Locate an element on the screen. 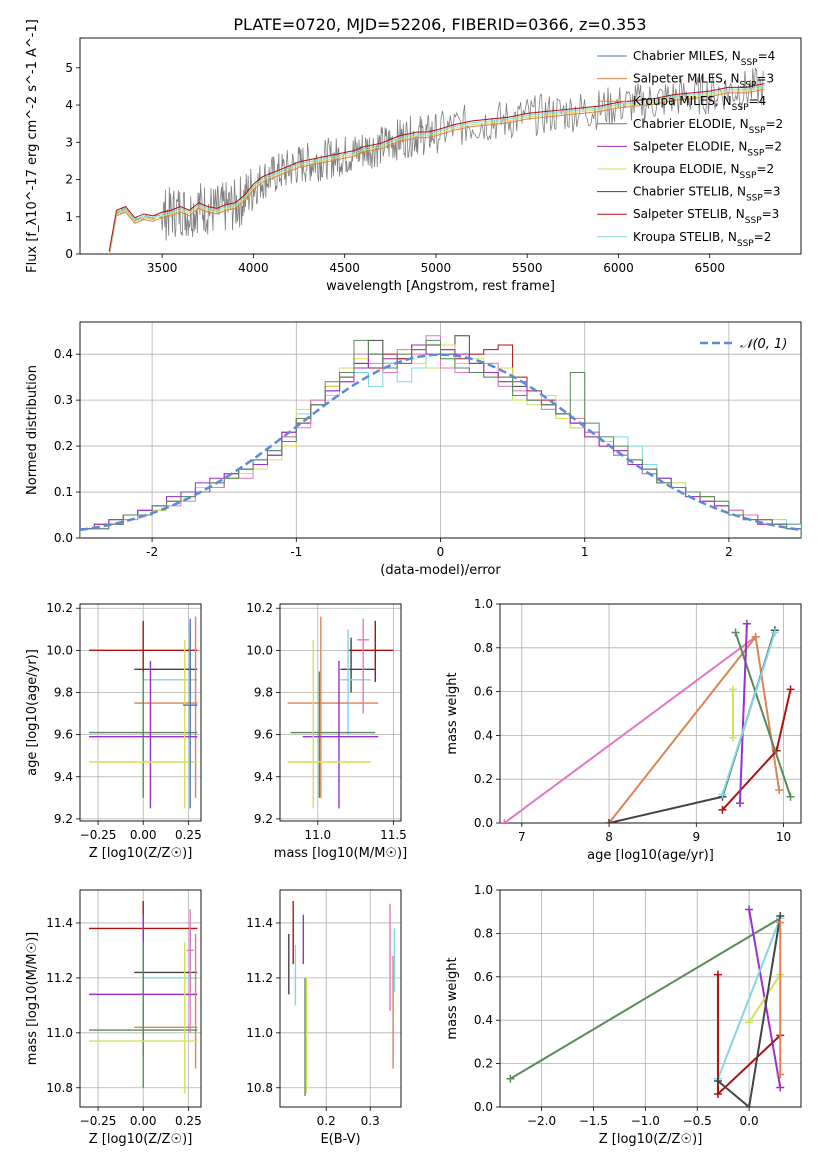 This screenshot has width=819, height=1170. y-tick-label: 10.0 is located at coordinates (259, 650).